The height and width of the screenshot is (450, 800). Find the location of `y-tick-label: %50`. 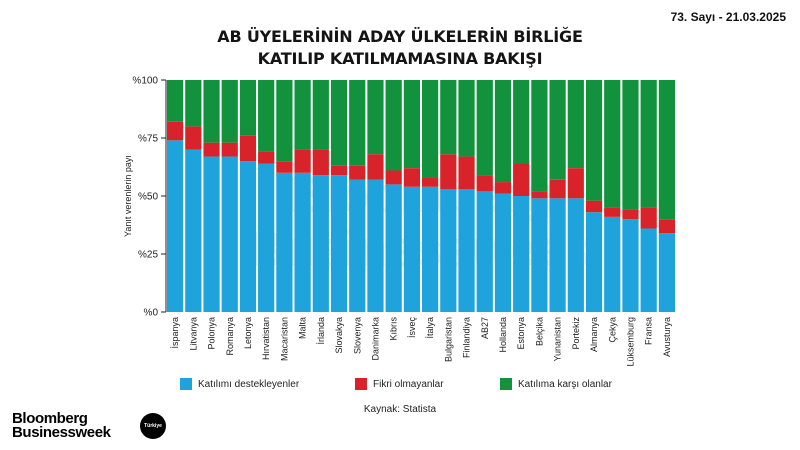

y-tick-label: %50 is located at coordinates (148, 197).